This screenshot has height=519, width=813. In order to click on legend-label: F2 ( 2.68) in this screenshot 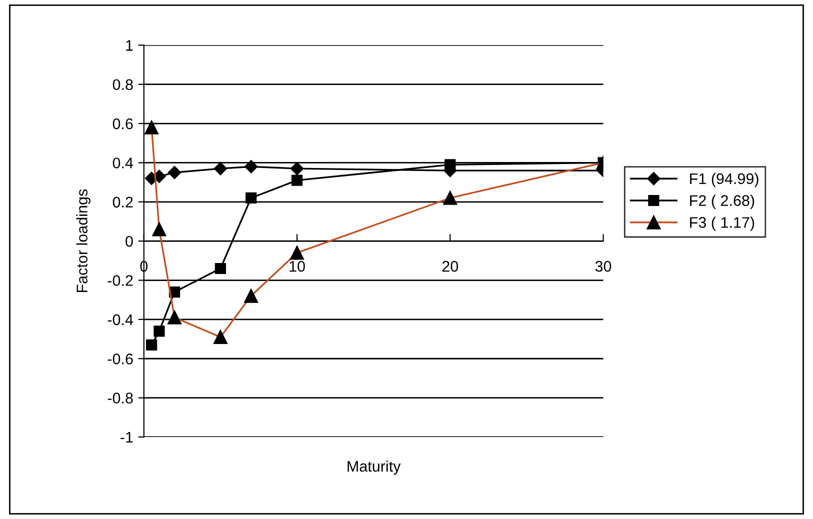, I will do `click(722, 202)`.